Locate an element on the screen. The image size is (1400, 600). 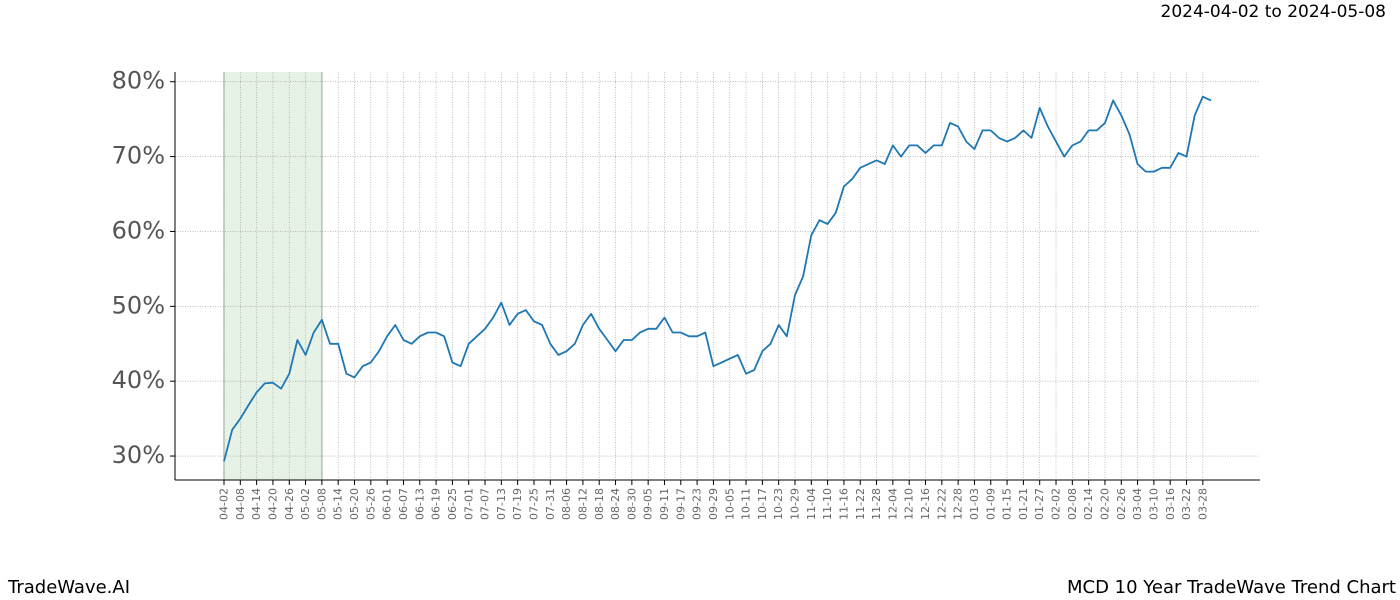
x-tick-label: 06-19 is located at coordinates (436, 504).